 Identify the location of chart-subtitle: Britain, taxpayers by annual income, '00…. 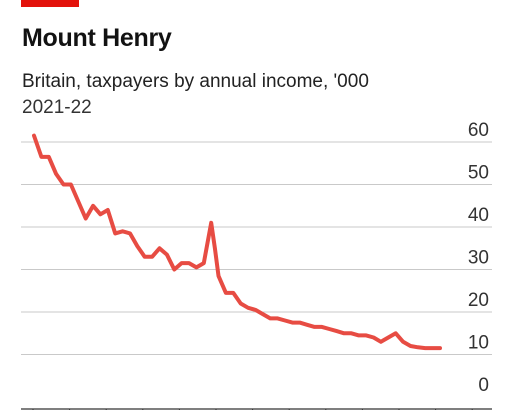
(195, 81).